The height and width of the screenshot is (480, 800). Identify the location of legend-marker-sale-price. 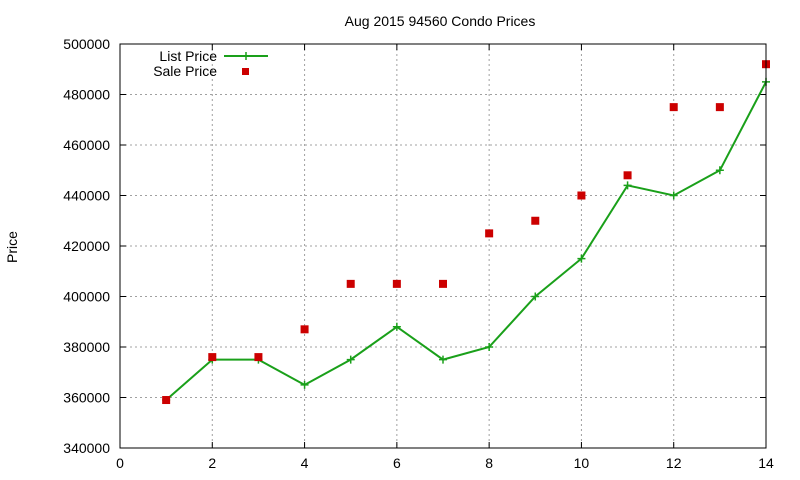
(245, 71).